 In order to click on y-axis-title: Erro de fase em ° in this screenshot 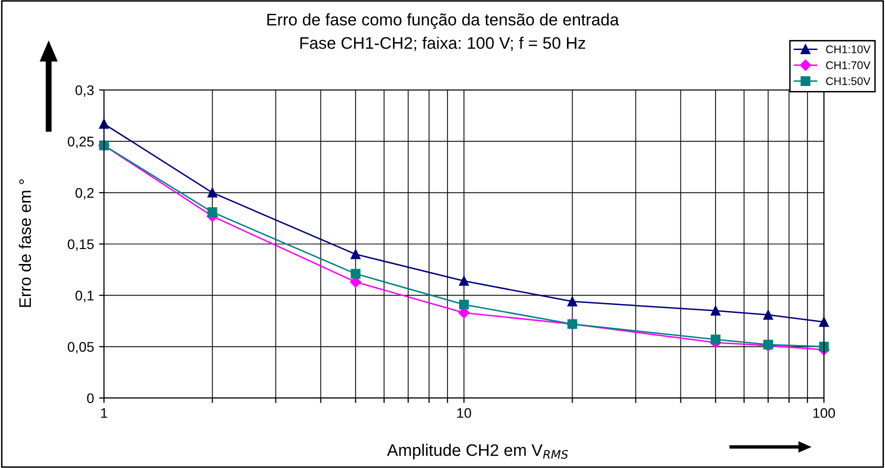, I will do `click(25, 243)`.